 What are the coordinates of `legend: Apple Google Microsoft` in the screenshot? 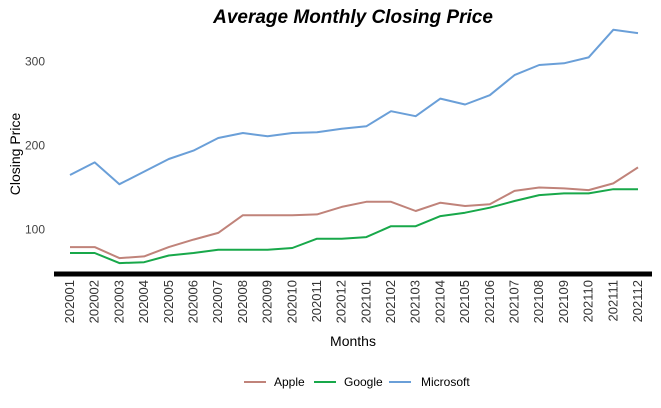 It's located at (357, 382).